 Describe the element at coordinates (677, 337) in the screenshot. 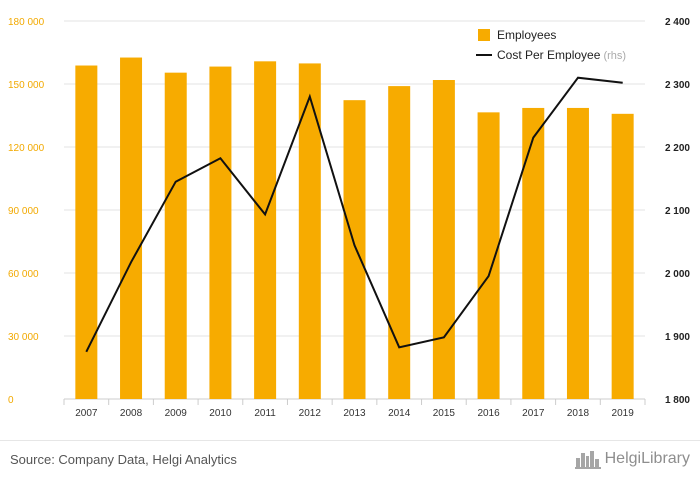

I see `right-tick-label: 1 900` at that location.